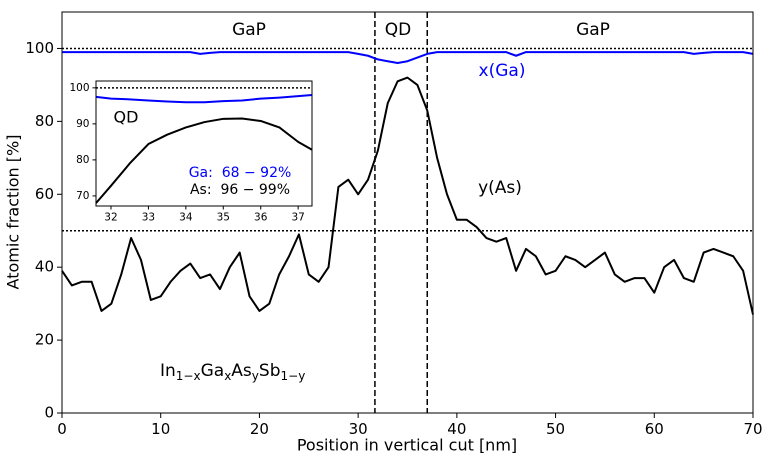 The width and height of the screenshot is (769, 462). I want to click on formula-element: As, so click(241, 371).